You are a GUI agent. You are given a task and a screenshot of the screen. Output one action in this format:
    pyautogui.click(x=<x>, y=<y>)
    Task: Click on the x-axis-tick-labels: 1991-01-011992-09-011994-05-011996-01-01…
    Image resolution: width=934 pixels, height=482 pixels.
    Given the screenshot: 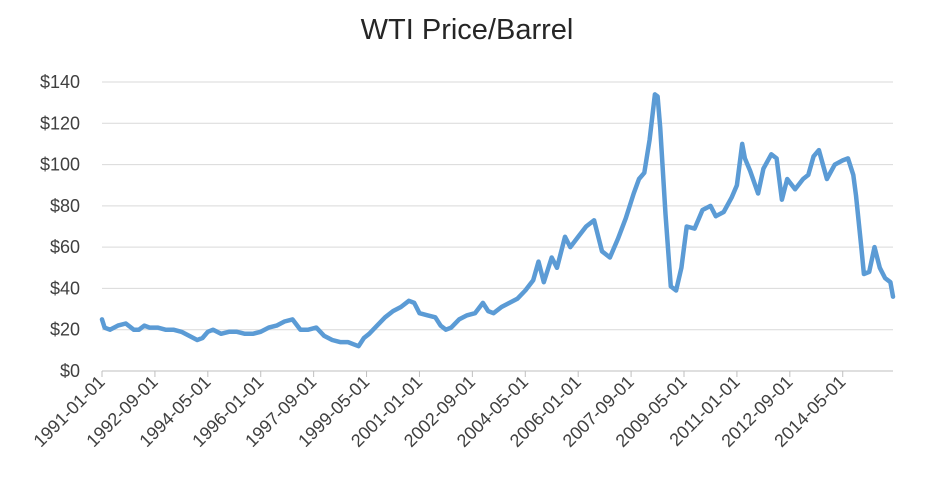 What is the action you would take?
    pyautogui.click(x=440, y=411)
    